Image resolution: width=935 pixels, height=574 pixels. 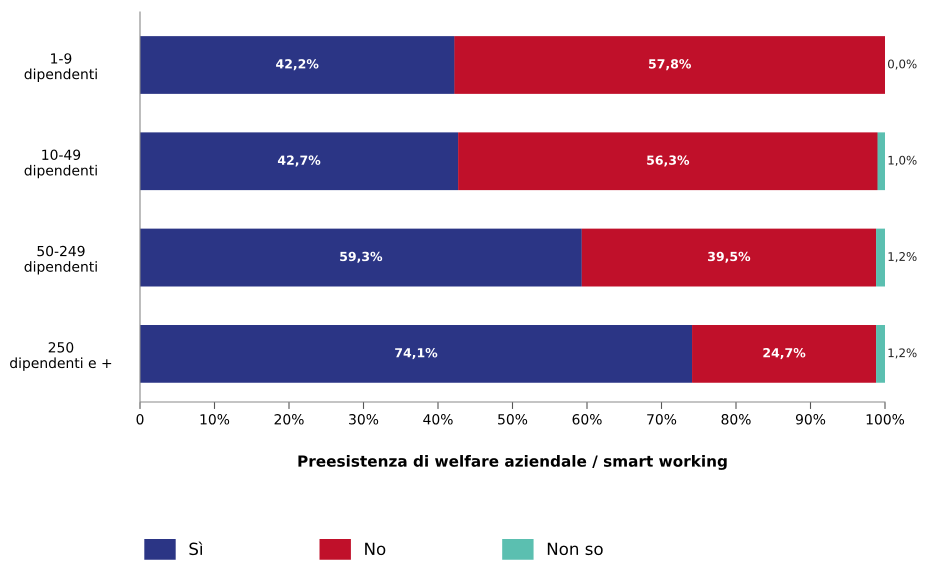 What do you see at coordinates (438, 419) in the screenshot?
I see `x-tick-label: 40%` at bounding box center [438, 419].